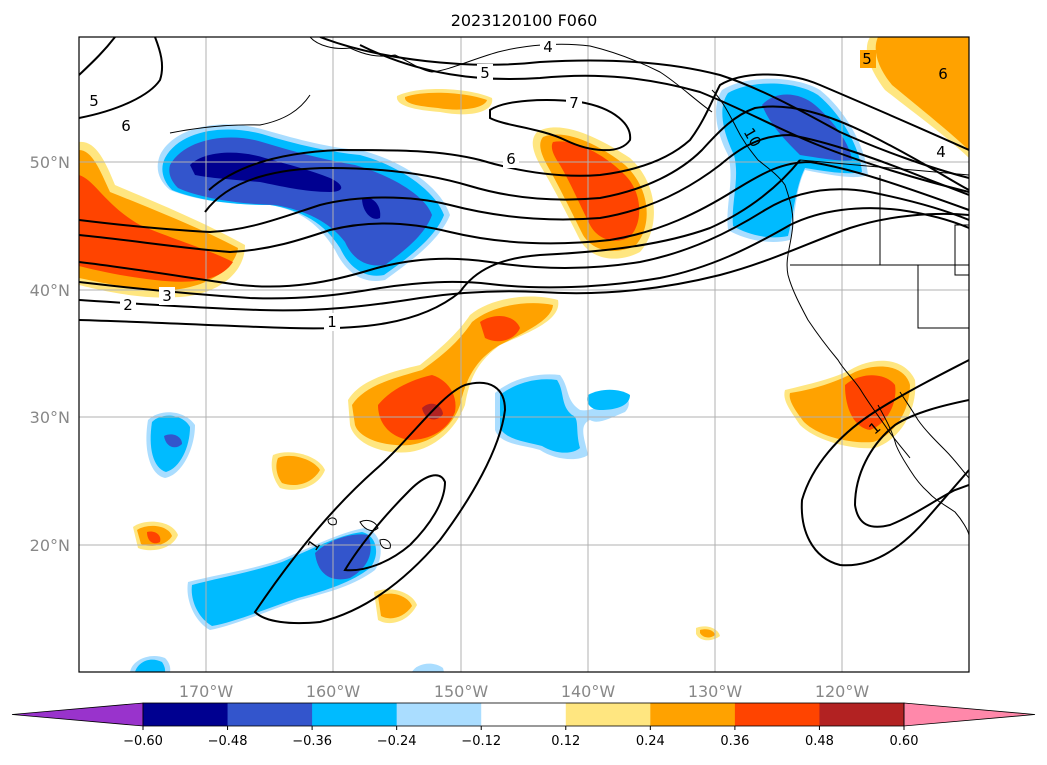 Image resolution: width=1047 pixels, height=765 pixels. I want to click on colorbar-tick-label: −0.24, so click(397, 741).